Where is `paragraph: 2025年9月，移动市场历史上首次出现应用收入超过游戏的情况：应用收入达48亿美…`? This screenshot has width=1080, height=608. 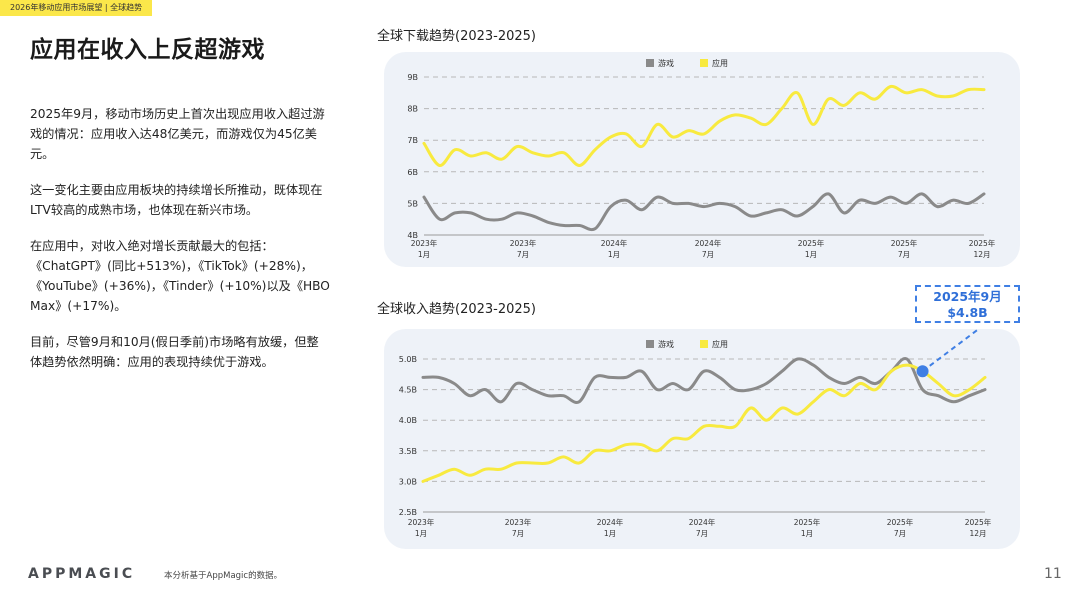
paragraph: 2025年9月，移动市场历史上首次出现应用收入超过游戏的情况：应用收入达48亿美… is located at coordinates (177, 134).